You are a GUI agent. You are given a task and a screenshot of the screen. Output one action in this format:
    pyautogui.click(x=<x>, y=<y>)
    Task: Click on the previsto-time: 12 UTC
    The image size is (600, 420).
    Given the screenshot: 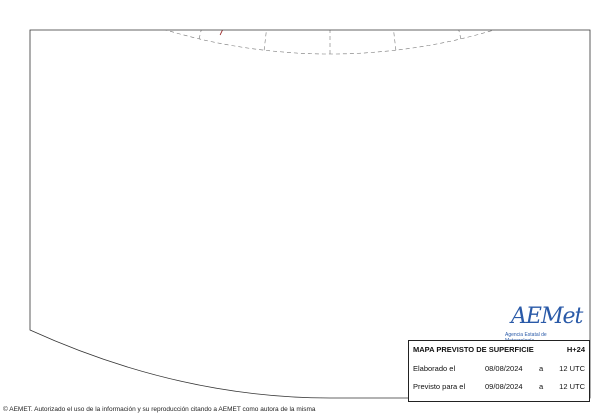 What is the action you would take?
    pyautogui.click(x=572, y=386)
    